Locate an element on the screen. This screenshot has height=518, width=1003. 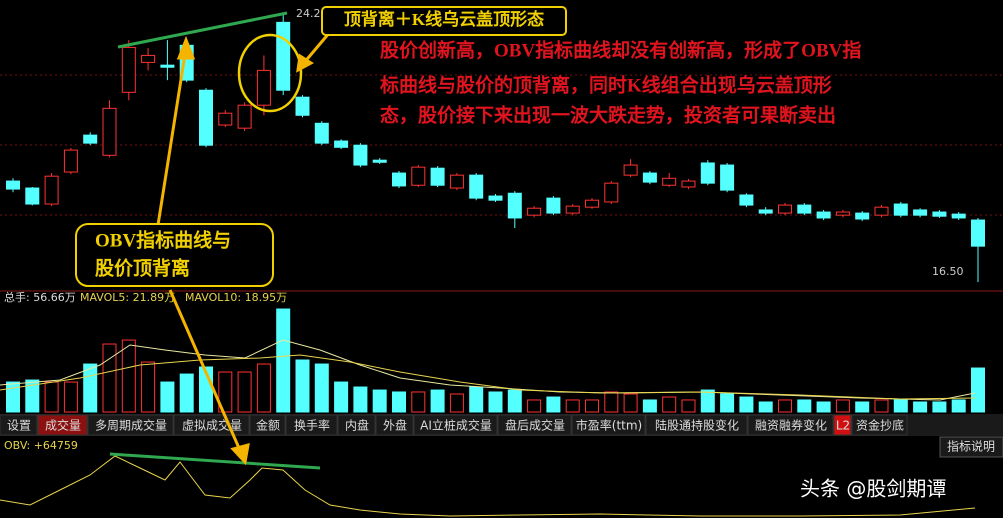
tab-label: 设置 is located at coordinates (19, 426).